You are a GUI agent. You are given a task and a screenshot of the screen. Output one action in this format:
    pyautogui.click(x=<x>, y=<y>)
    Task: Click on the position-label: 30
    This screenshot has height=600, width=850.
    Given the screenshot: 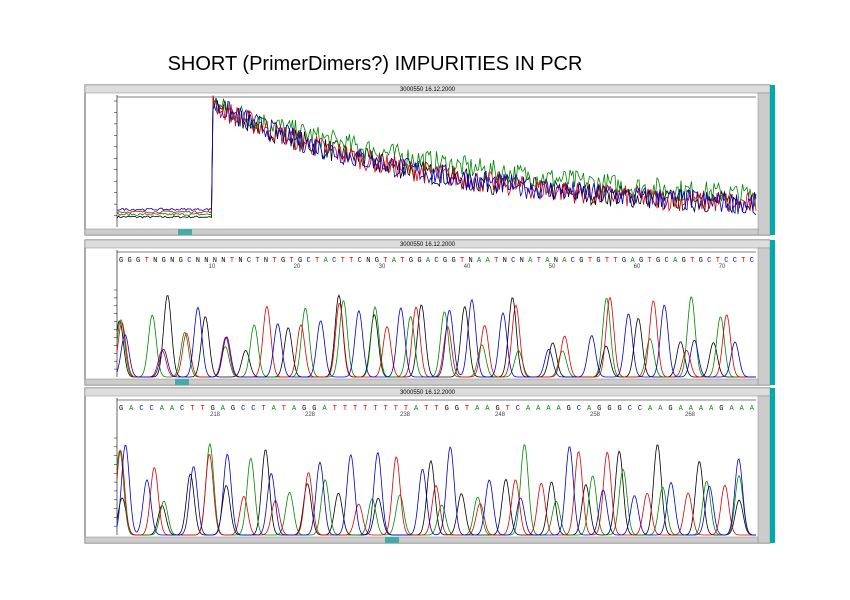 What is the action you would take?
    pyautogui.click(x=382, y=267)
    